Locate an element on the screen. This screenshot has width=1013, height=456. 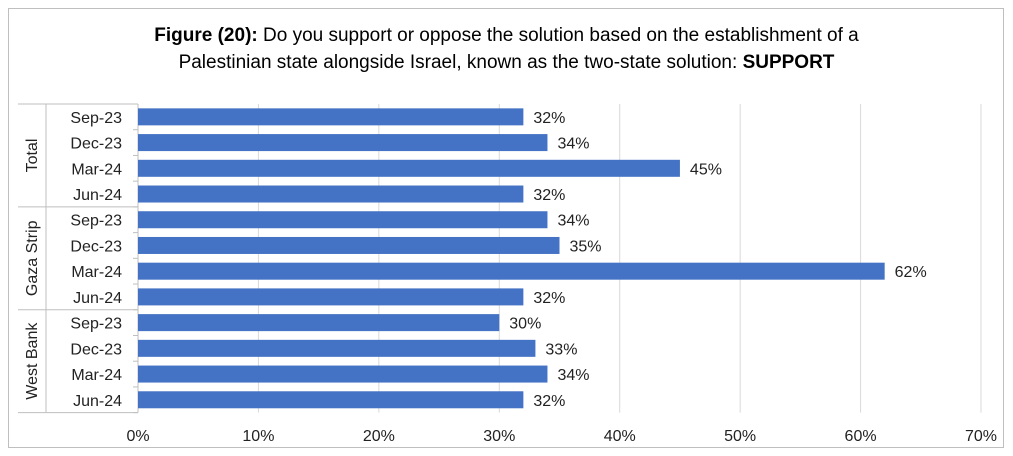
x-tick-label: 40% is located at coordinates (620, 436).